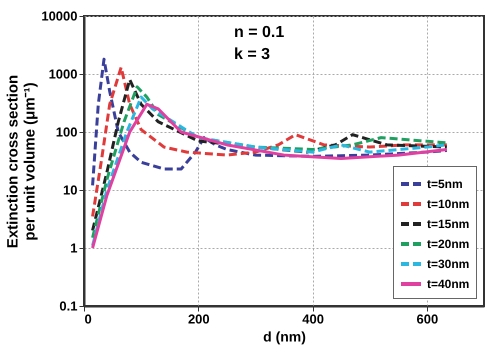  Describe the element at coordinates (21, 161) in the screenshot. I see `y-axis-title: Extinction cross section per unit volume (μm⁻¹)` at that location.